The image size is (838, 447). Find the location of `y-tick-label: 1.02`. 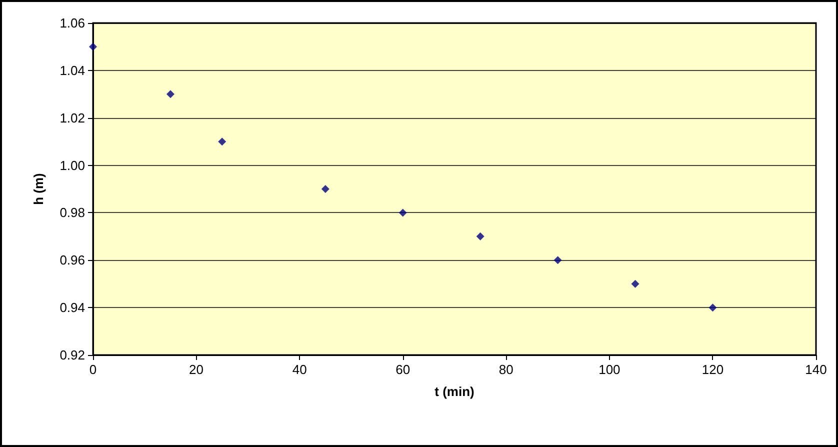

y-tick-label: 1.02 is located at coordinates (72, 118).